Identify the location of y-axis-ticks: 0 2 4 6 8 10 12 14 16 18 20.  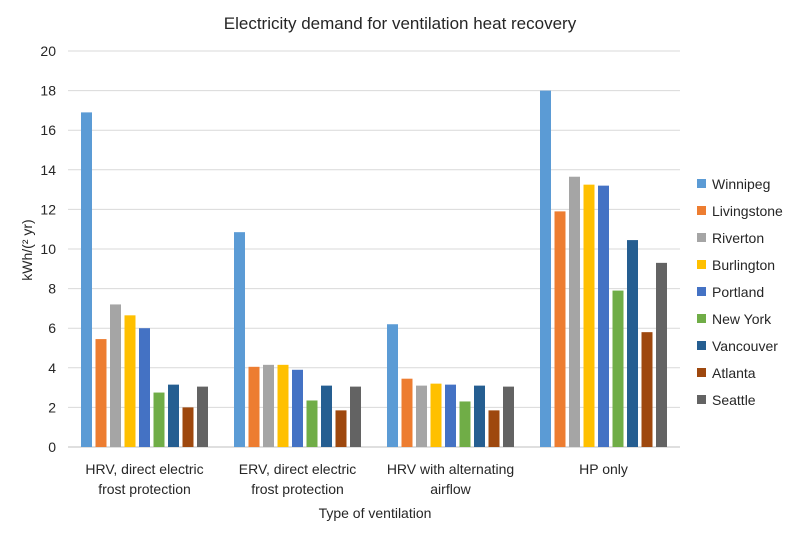
(48, 249).